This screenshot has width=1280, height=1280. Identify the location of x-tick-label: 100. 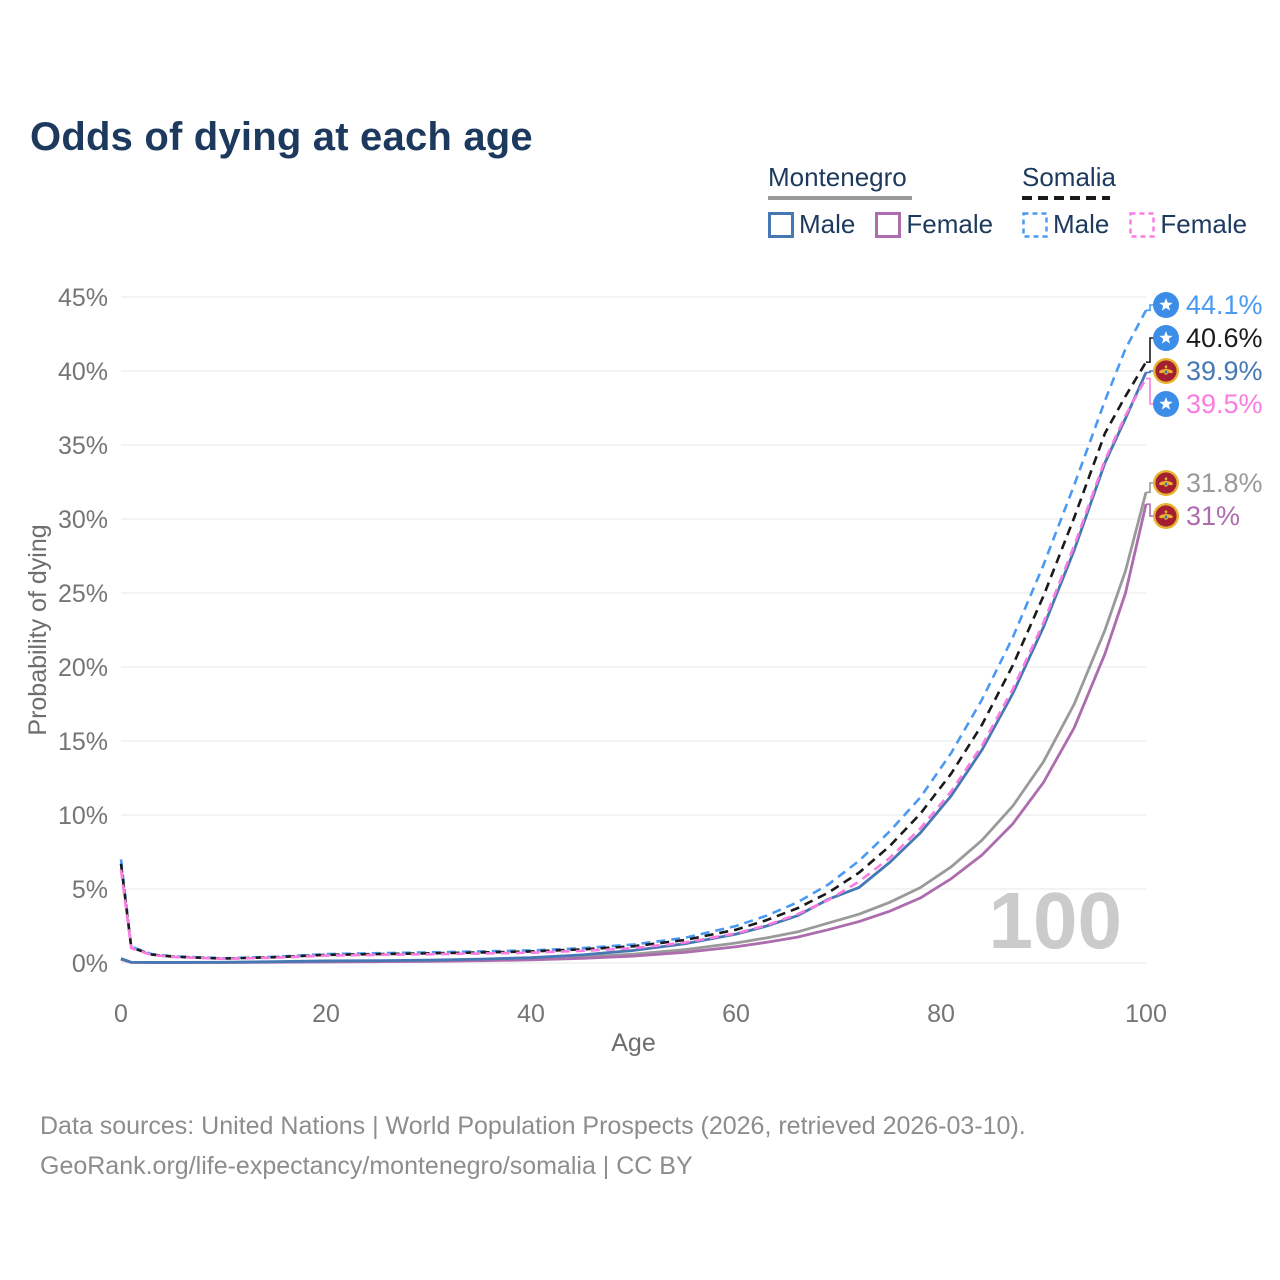
(1146, 1014).